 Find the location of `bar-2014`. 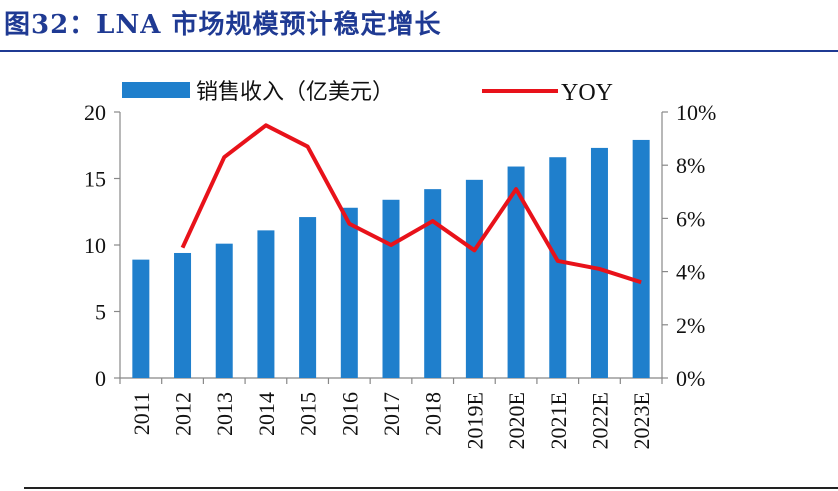

bar-2014 is located at coordinates (266, 304).